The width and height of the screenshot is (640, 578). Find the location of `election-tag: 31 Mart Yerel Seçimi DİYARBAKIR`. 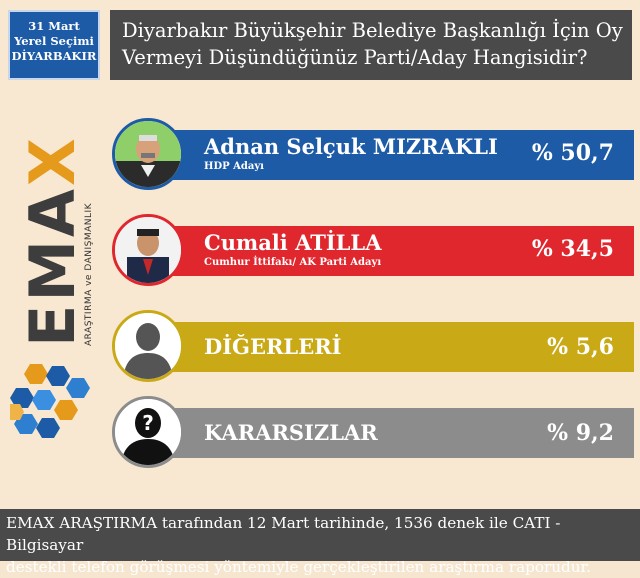

election-tag: 31 Mart Yerel Seçimi DİYARBAKIR is located at coordinates (54, 45).